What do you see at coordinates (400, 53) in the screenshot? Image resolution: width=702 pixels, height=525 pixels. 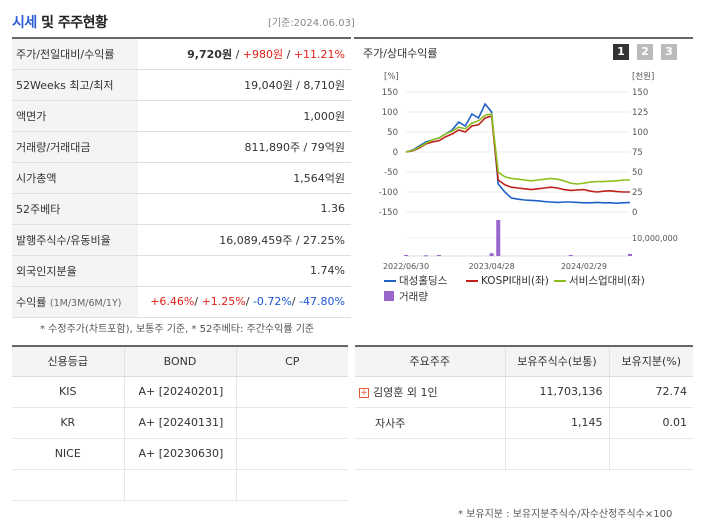 I see `chart-title: 주가/상대수익률` at bounding box center [400, 53].